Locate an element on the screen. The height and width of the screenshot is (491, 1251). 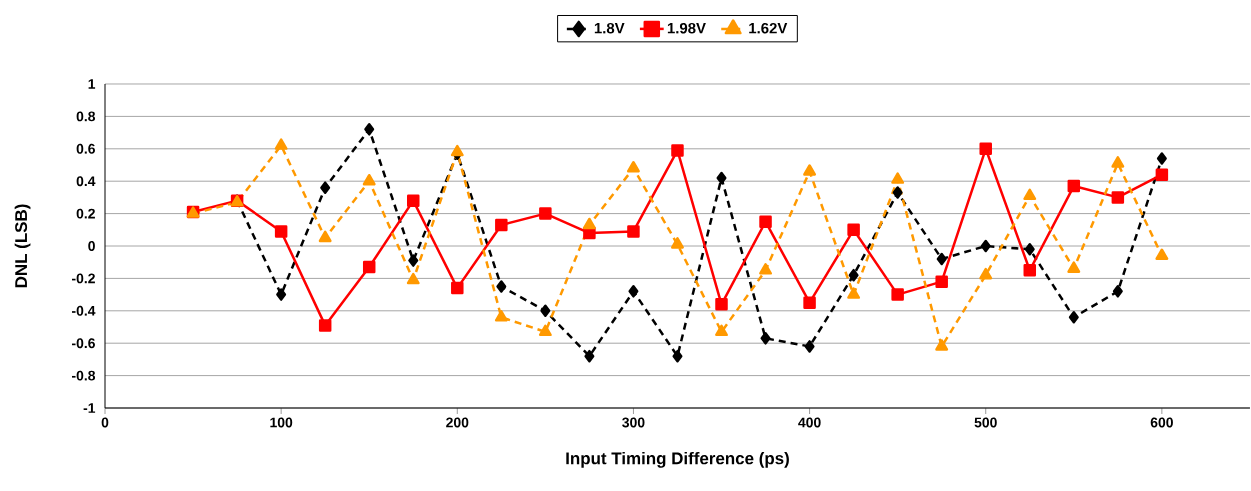
x-tick-label: 400 is located at coordinates (809, 422).